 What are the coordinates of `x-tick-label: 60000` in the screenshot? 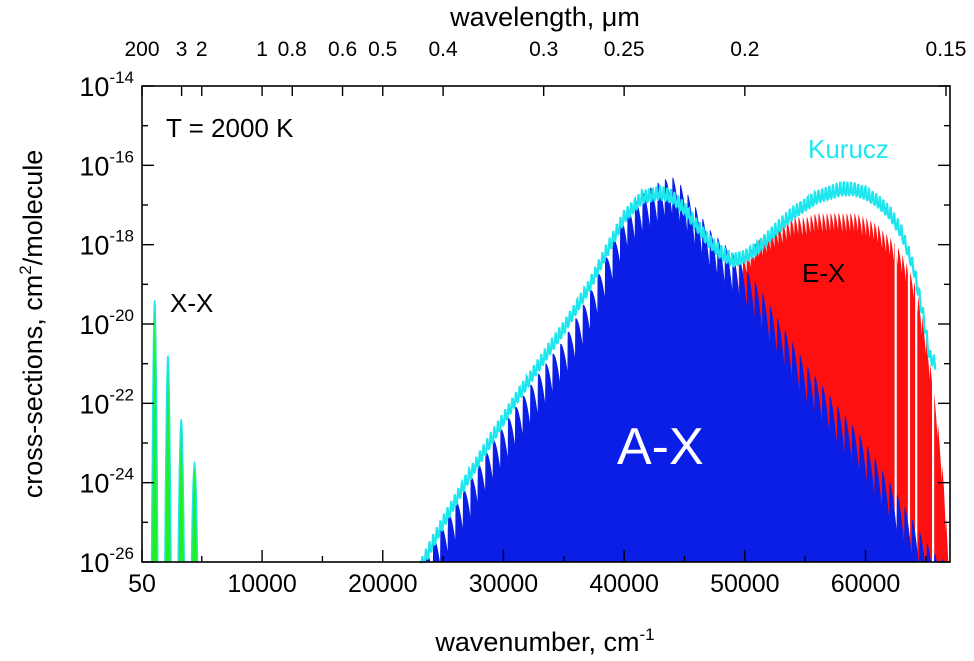 It's located at (866, 584).